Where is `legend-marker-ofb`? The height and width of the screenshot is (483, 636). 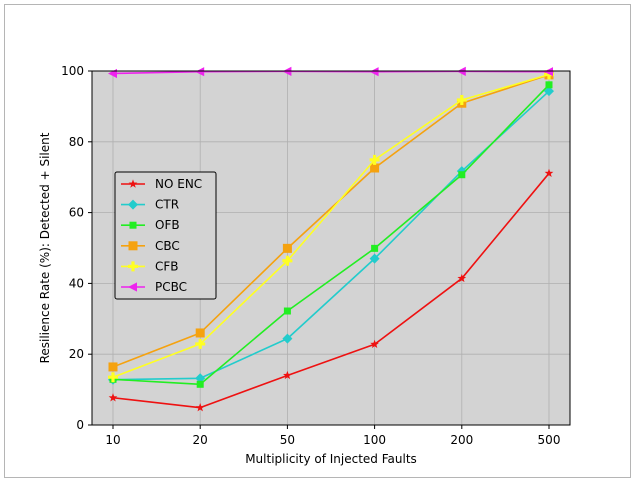
legend-marker-ofb is located at coordinates (133, 225).